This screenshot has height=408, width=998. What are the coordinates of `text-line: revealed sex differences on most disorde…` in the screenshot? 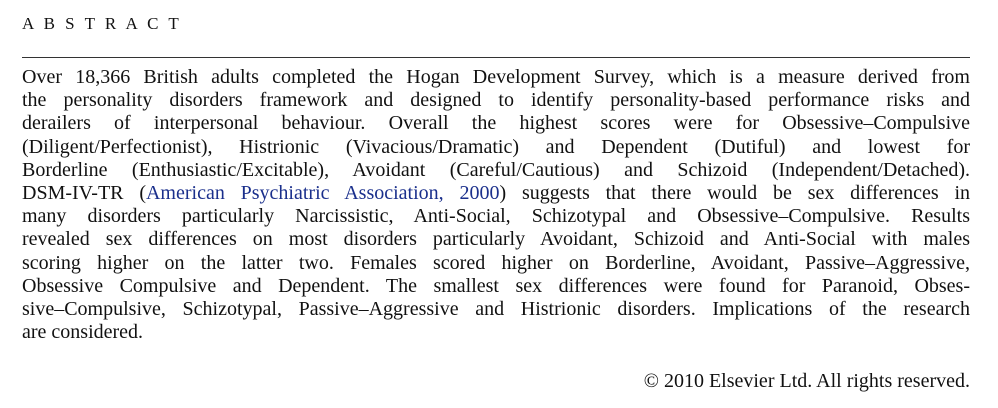 It's located at (496, 239).